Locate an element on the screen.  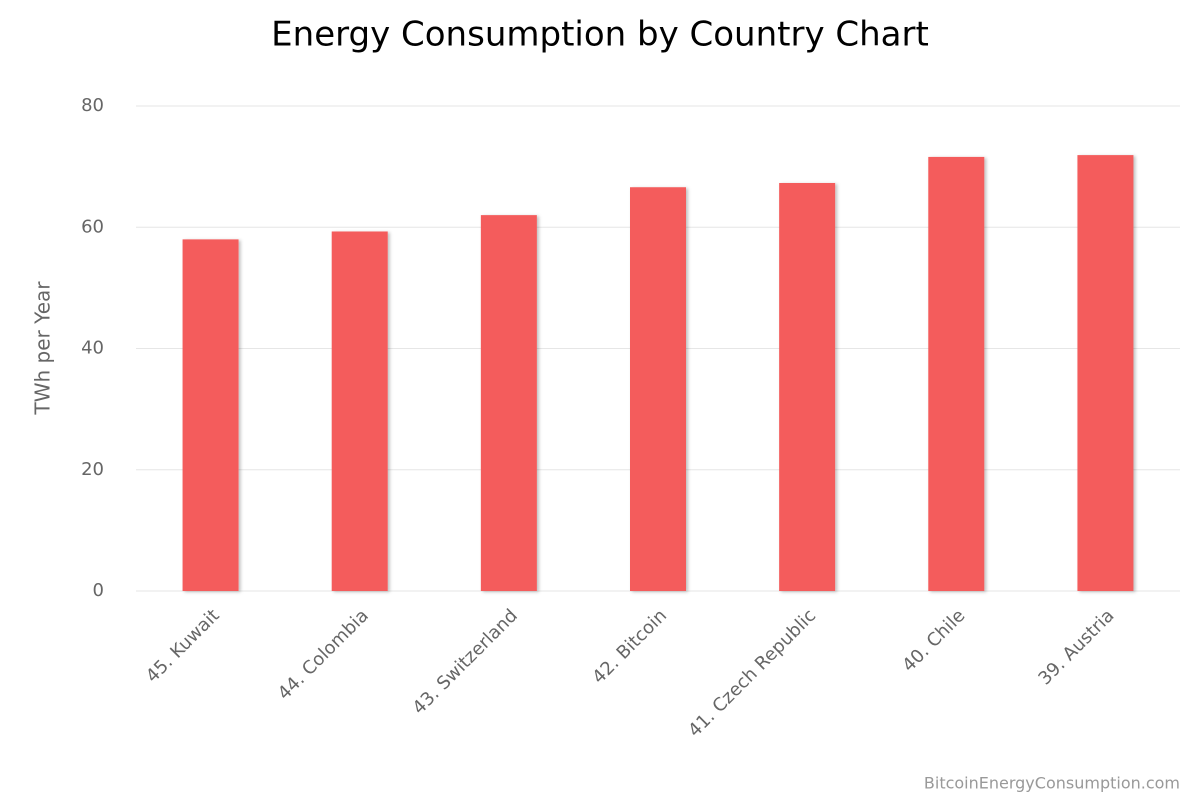
y-tick-label: 0 is located at coordinates (98, 590).